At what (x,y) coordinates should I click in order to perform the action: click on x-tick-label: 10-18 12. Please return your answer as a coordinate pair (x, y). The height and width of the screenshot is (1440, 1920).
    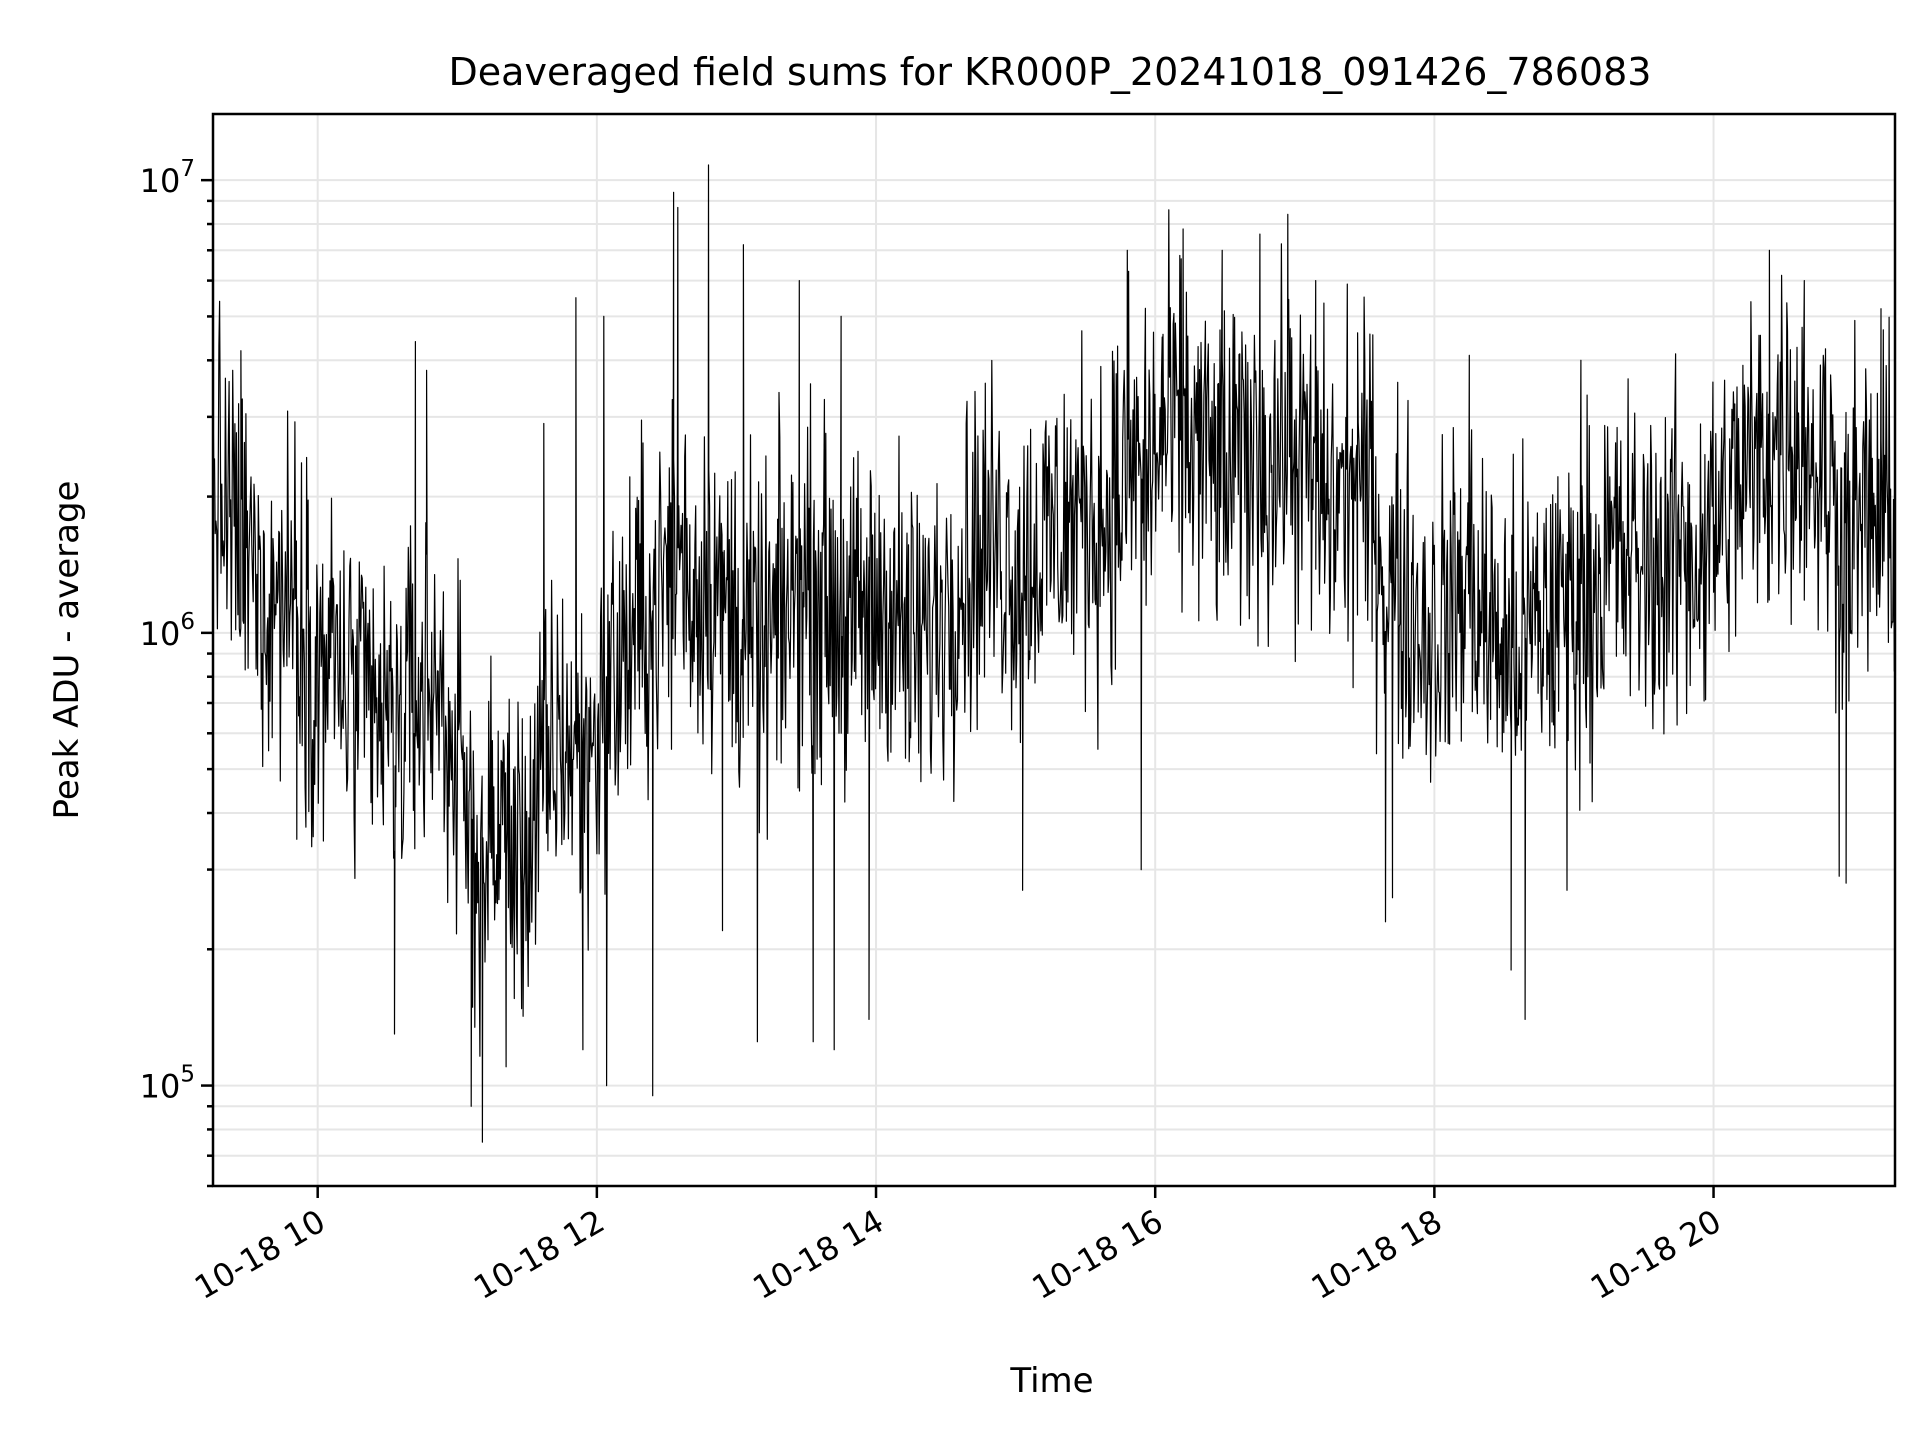
    Looking at the image, I should click on (539, 1254).